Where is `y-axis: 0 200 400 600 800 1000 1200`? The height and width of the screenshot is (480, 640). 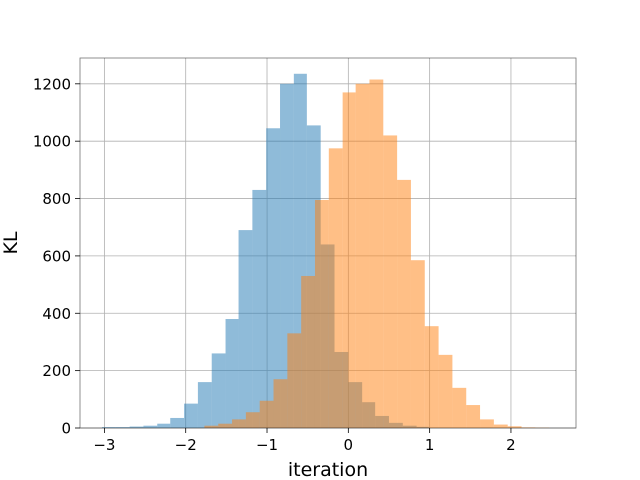 y-axis: 0 200 400 600 800 1000 1200 is located at coordinates (56, 256).